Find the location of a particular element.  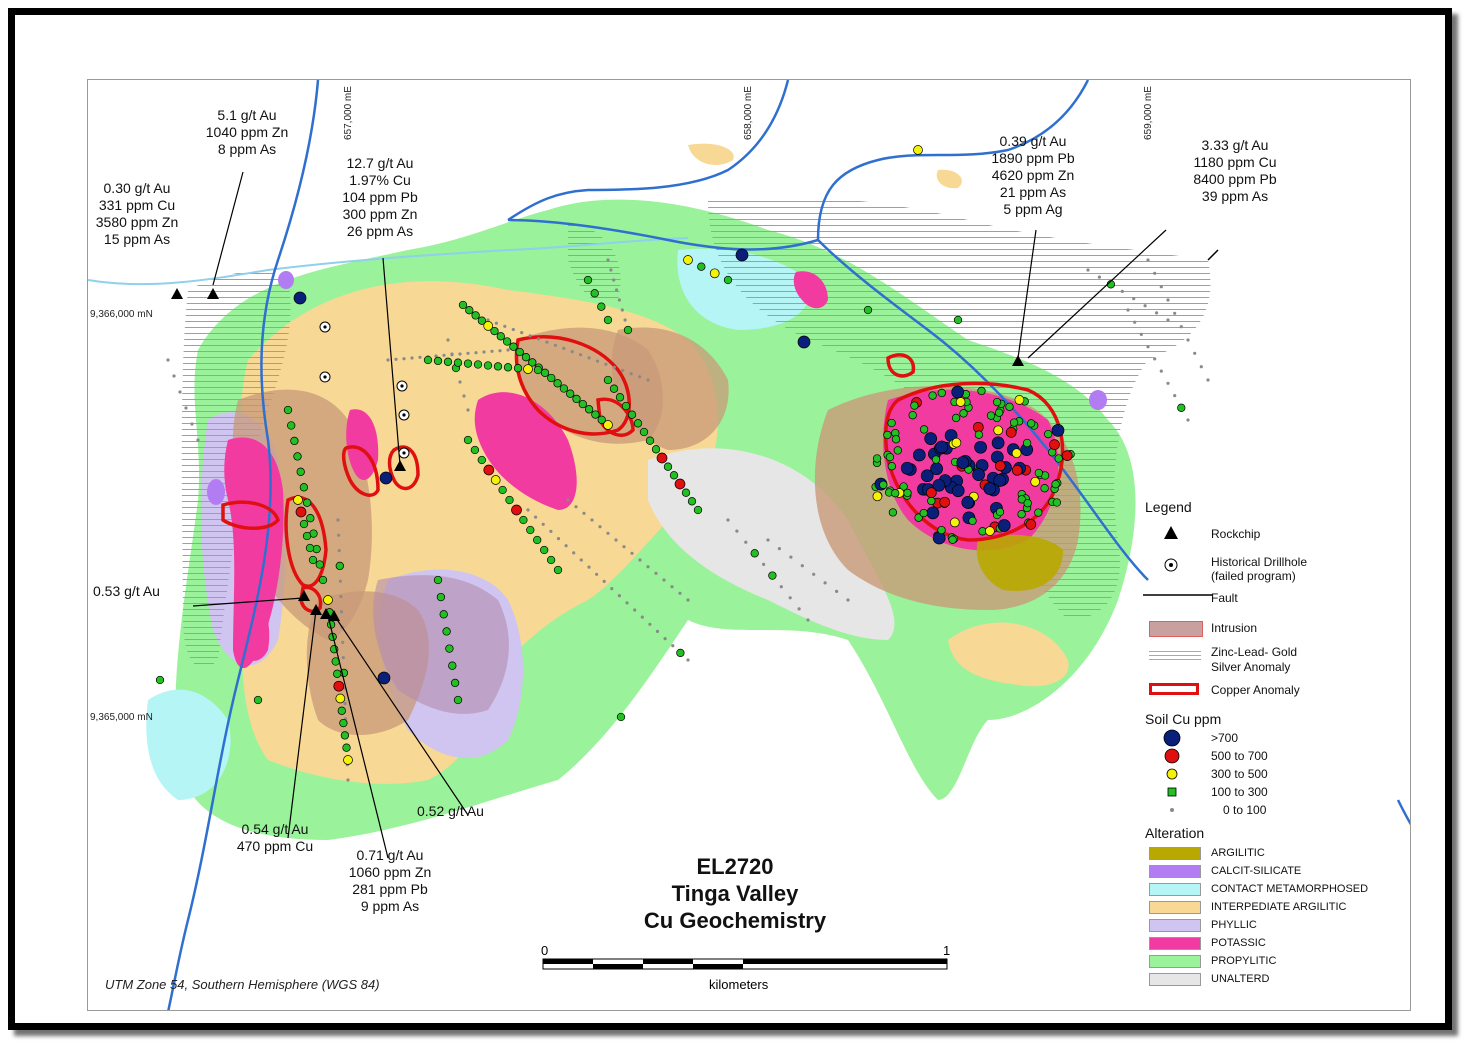

zn-pb-anomaly-zone is located at coordinates (594, 261).